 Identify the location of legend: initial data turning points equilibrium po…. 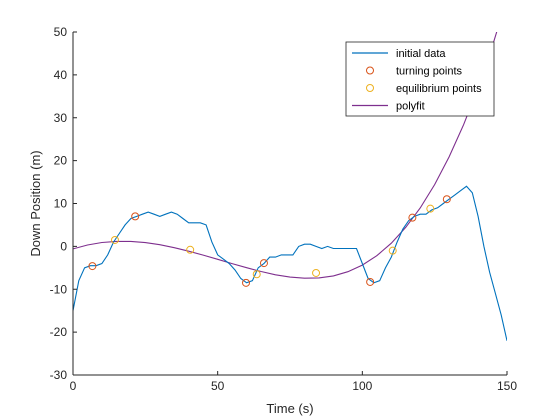
(420, 79).